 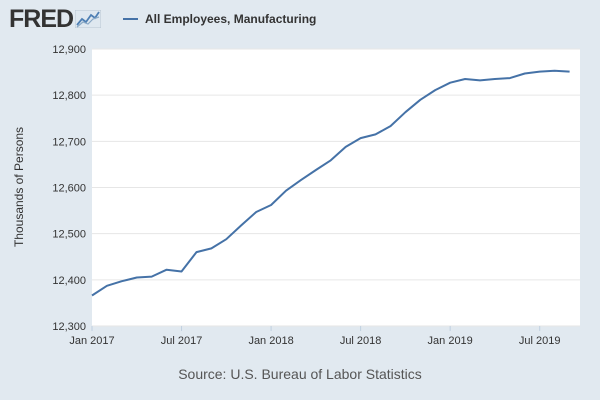 What do you see at coordinates (69, 50) in the screenshot?
I see `y-tick-label: 12,900` at bounding box center [69, 50].